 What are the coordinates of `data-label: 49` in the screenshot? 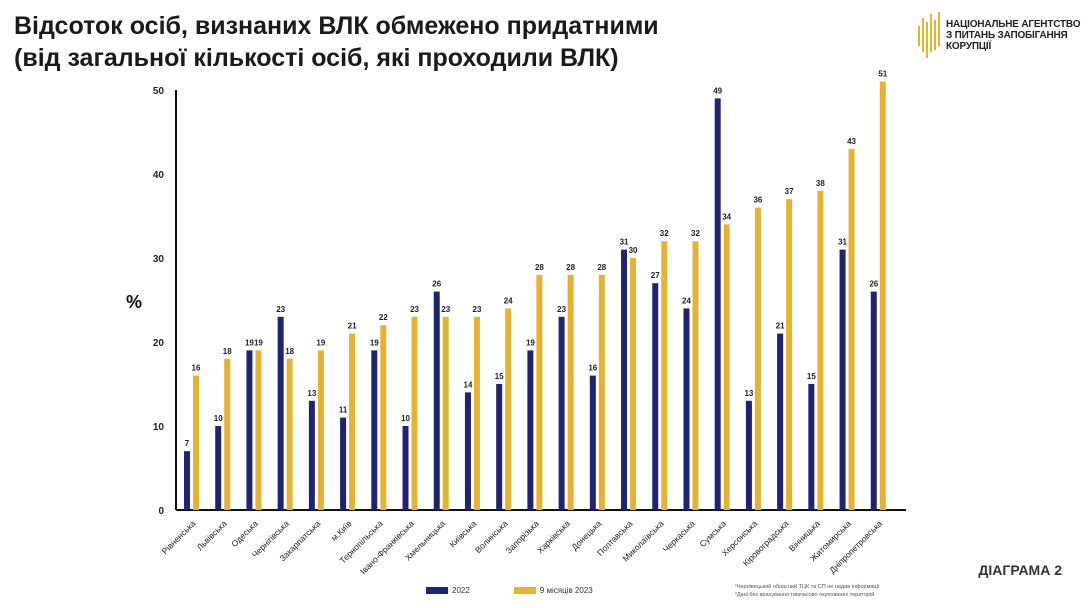 It's located at (717, 90).